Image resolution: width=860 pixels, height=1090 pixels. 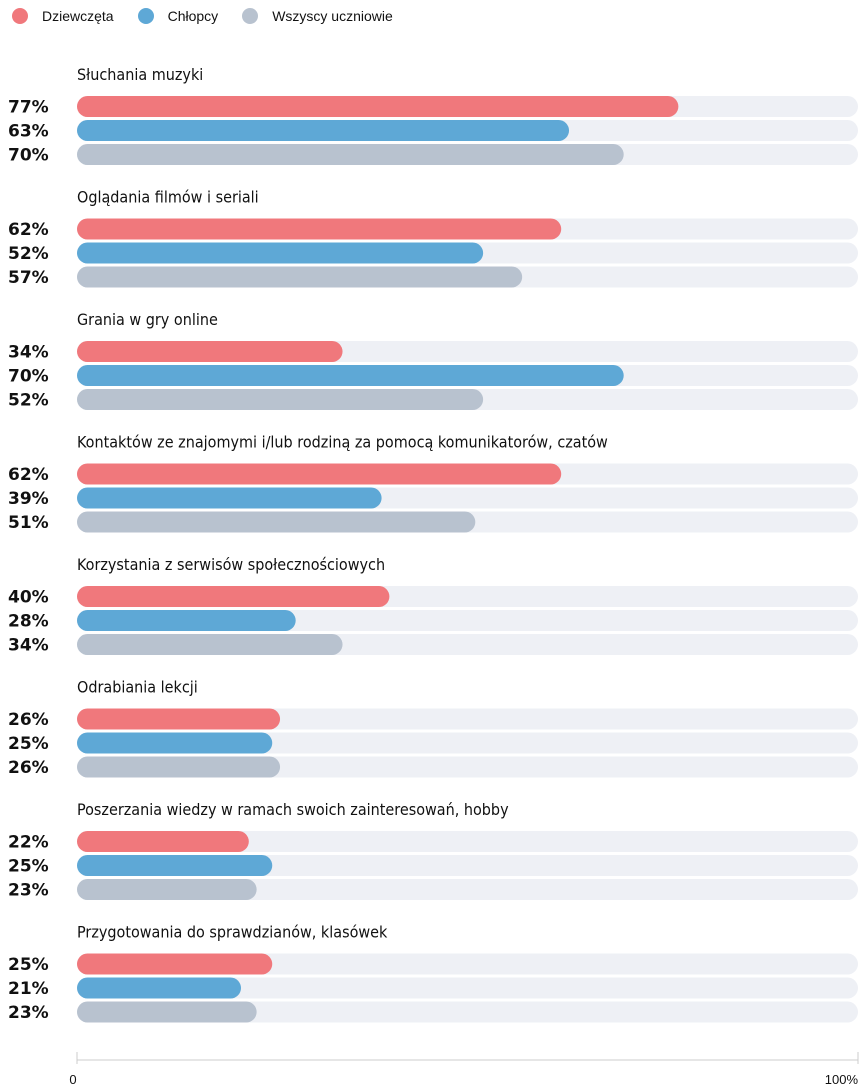 What do you see at coordinates (28, 622) in the screenshot?
I see `data-label: 28%` at bounding box center [28, 622].